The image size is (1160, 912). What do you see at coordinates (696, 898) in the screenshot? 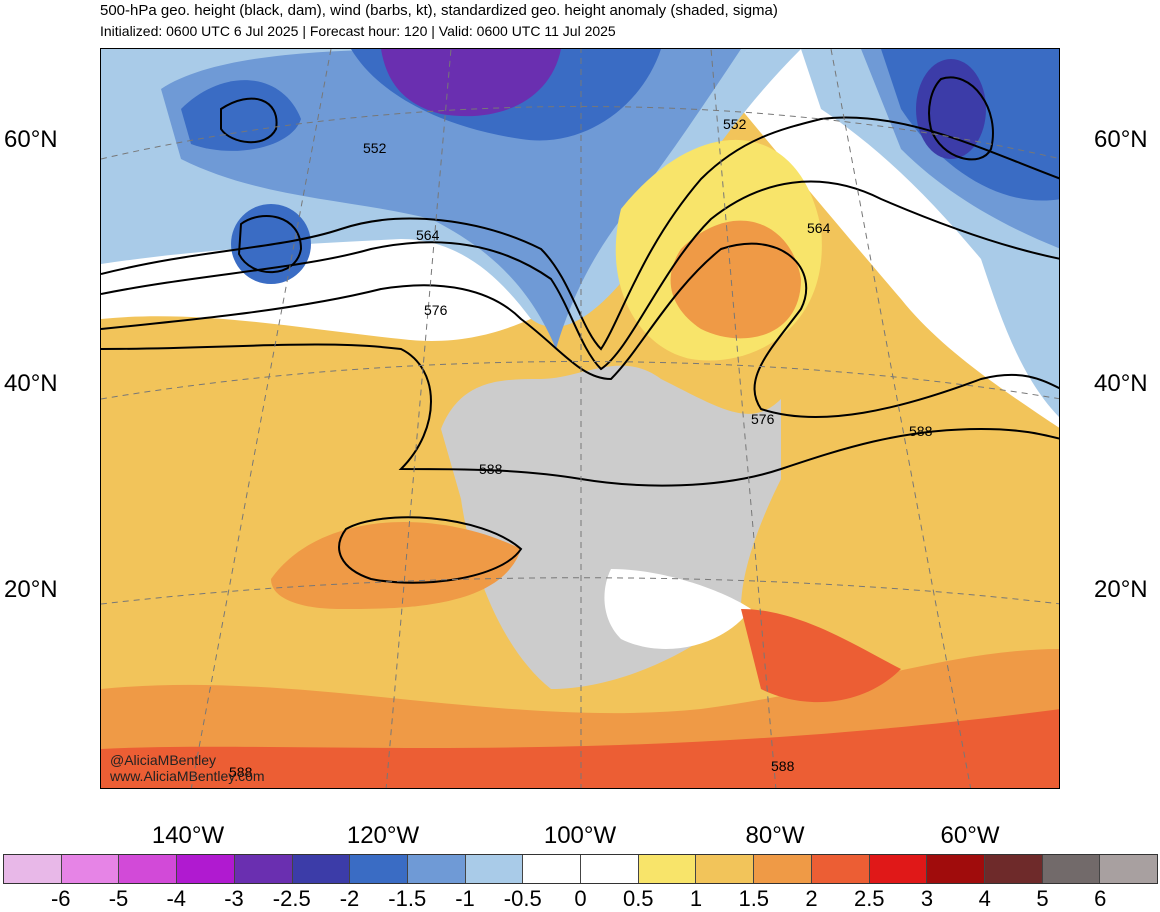
I see `colorbar-tick-label: 1` at bounding box center [696, 898].